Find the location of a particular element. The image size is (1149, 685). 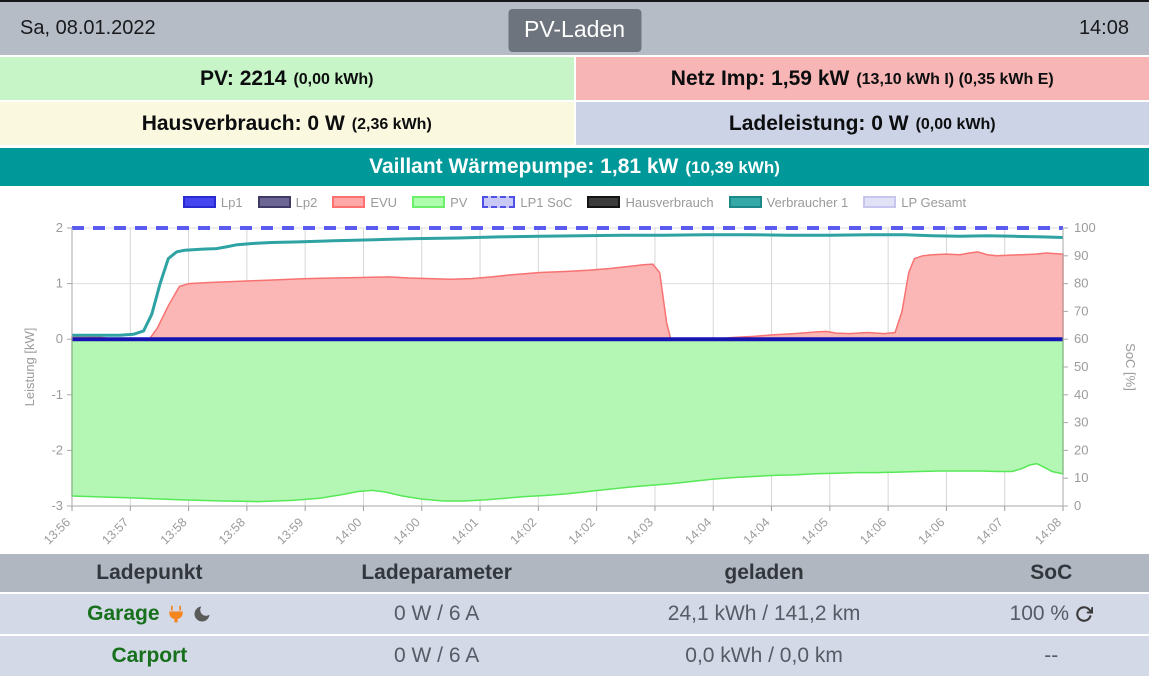

svg-text: 20 is located at coordinates (1081, 449).